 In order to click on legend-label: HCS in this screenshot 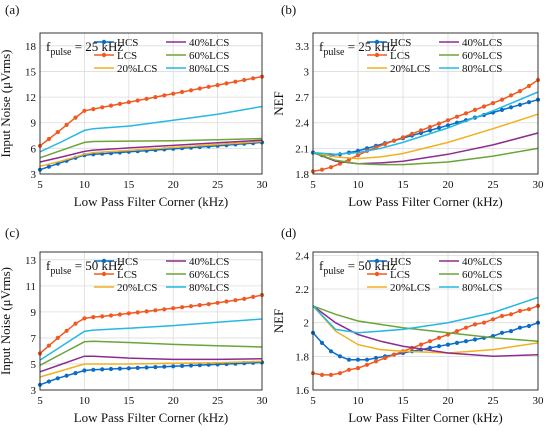, I will do `click(127, 262)`.